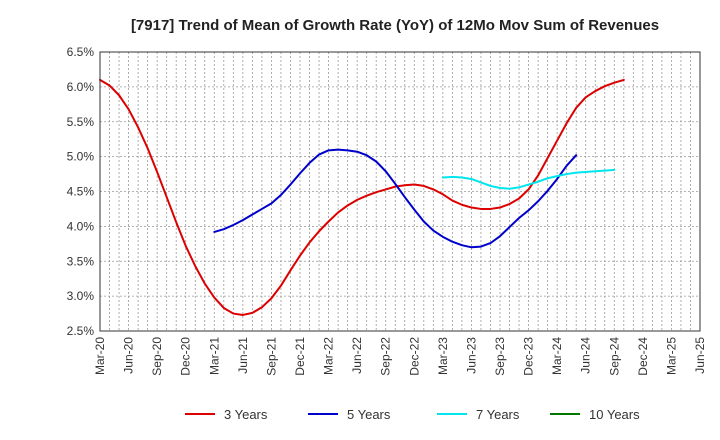 The width and height of the screenshot is (720, 440). Describe the element at coordinates (81, 261) in the screenshot. I see `y-tick-label: 3.5%` at that location.